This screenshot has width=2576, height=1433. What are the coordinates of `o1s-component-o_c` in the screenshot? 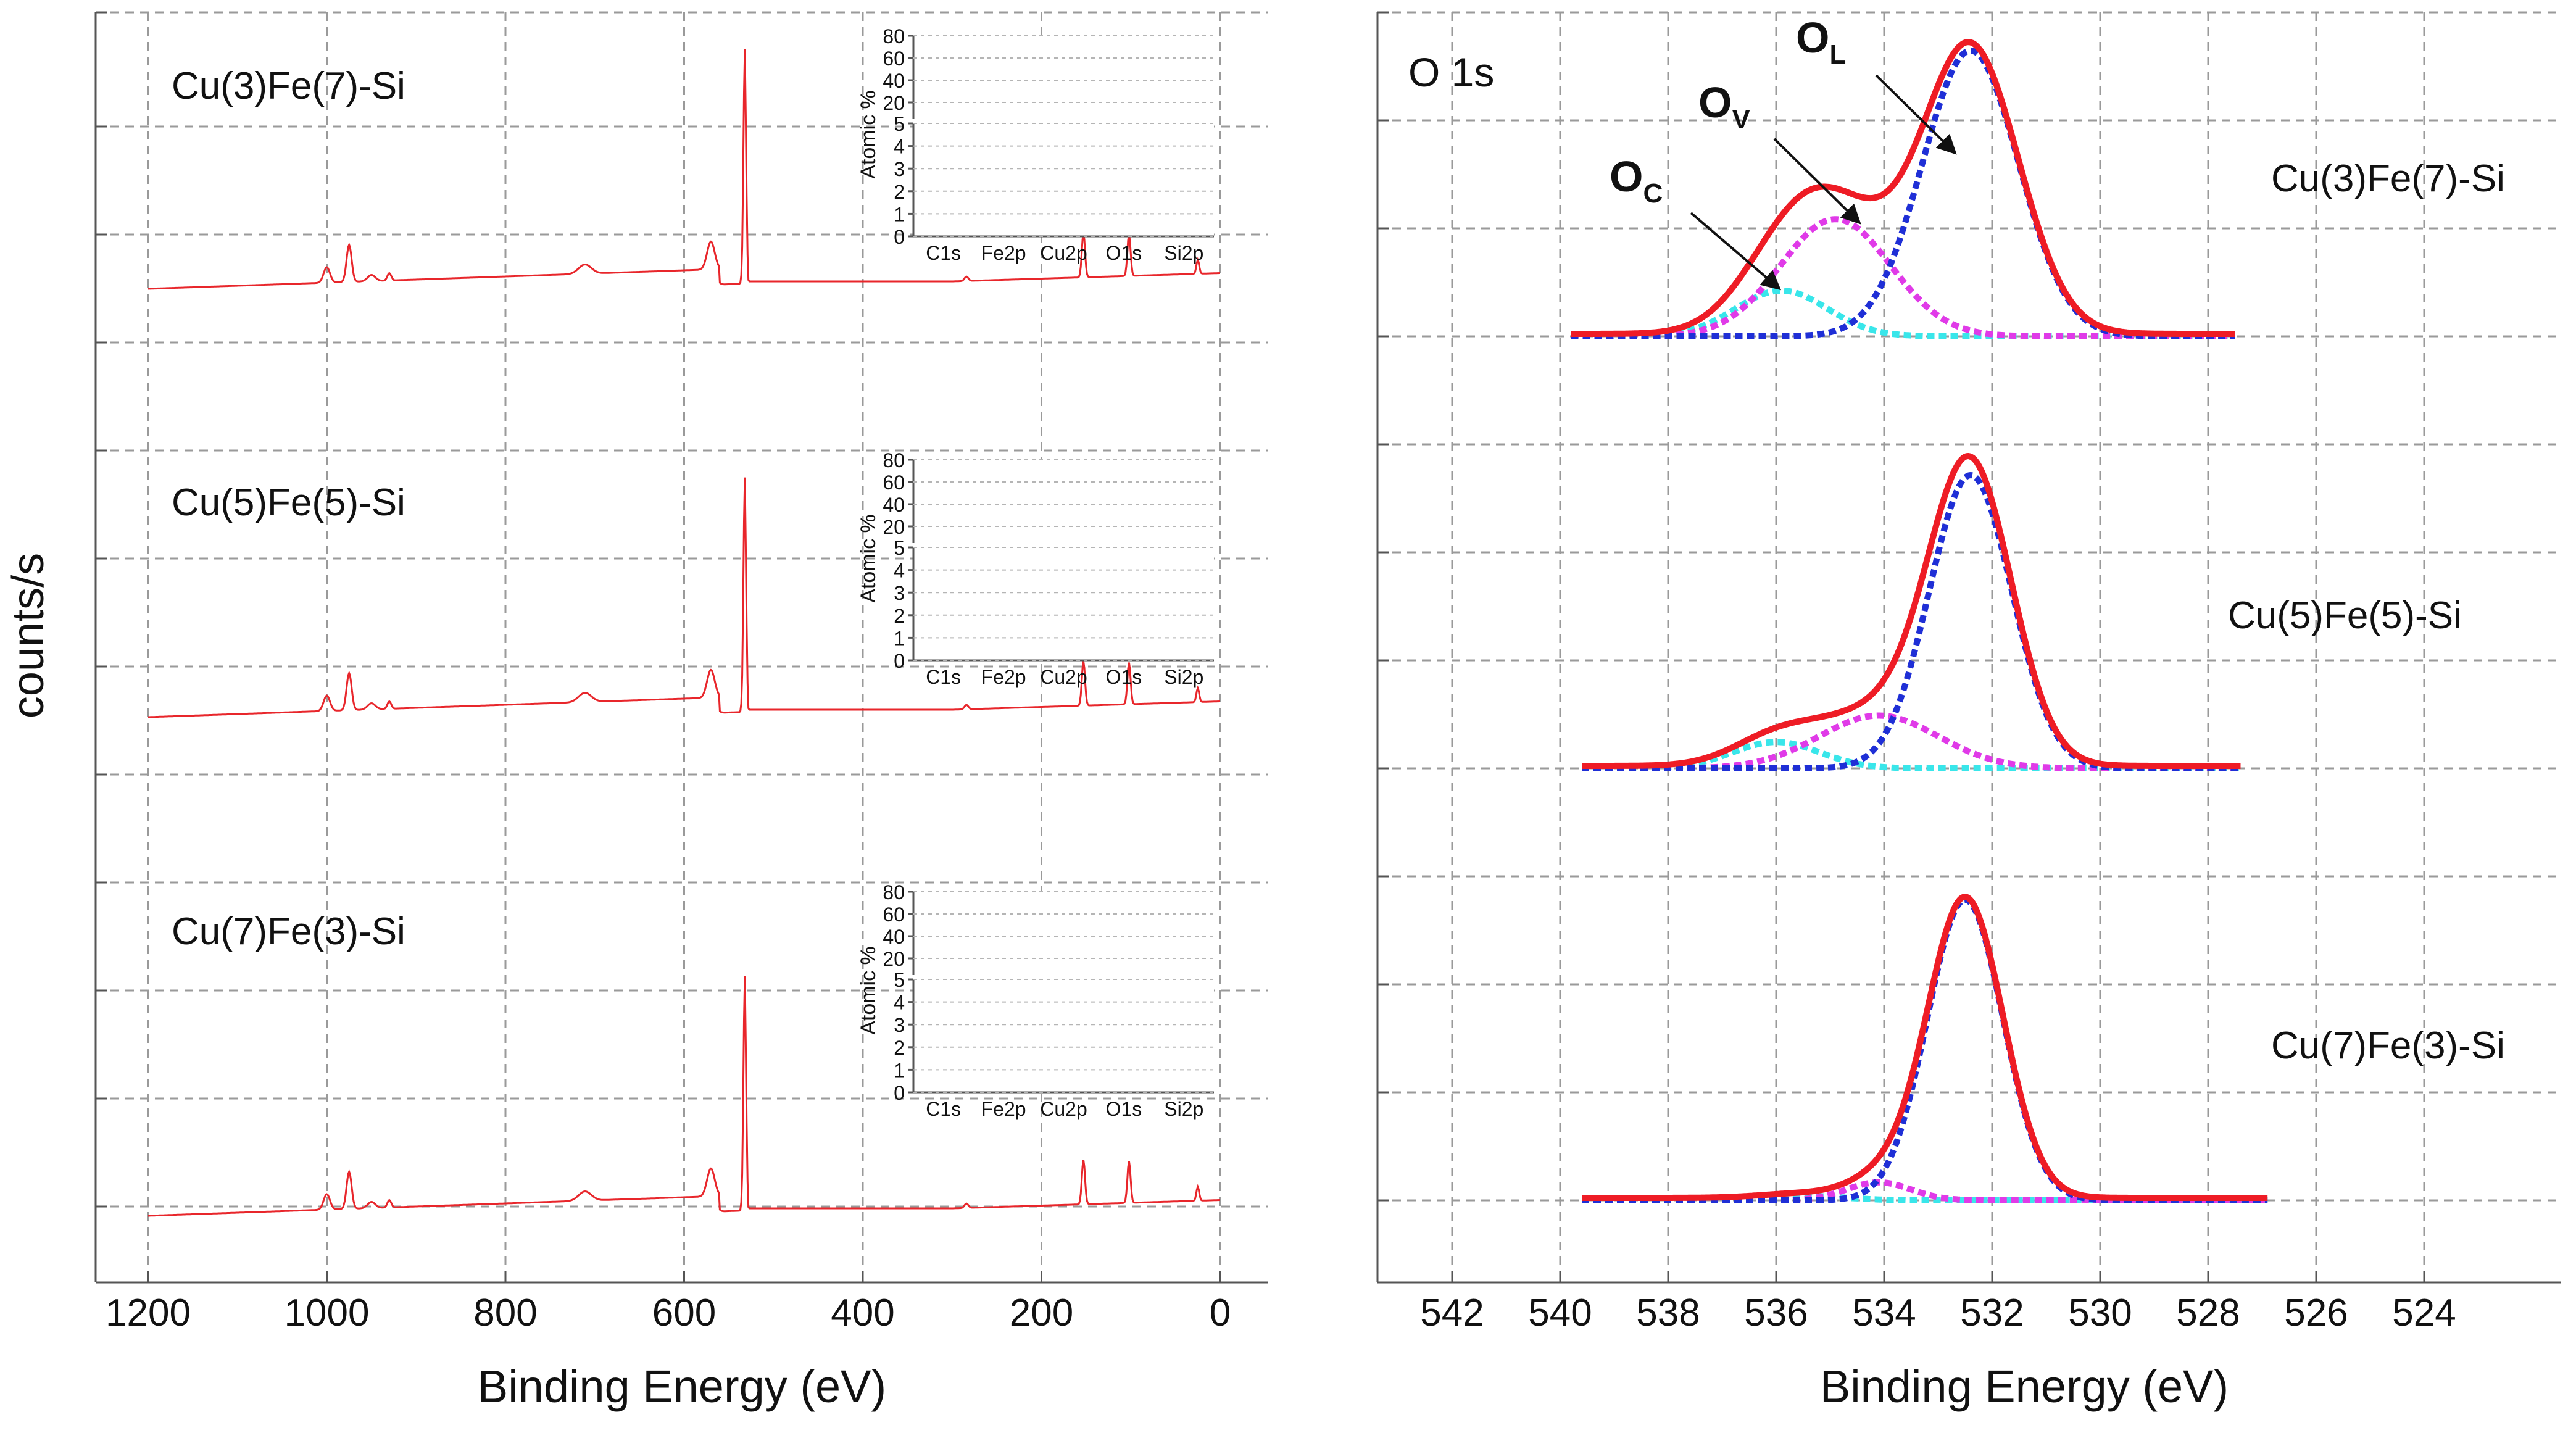 It's located at (1925, 1198).